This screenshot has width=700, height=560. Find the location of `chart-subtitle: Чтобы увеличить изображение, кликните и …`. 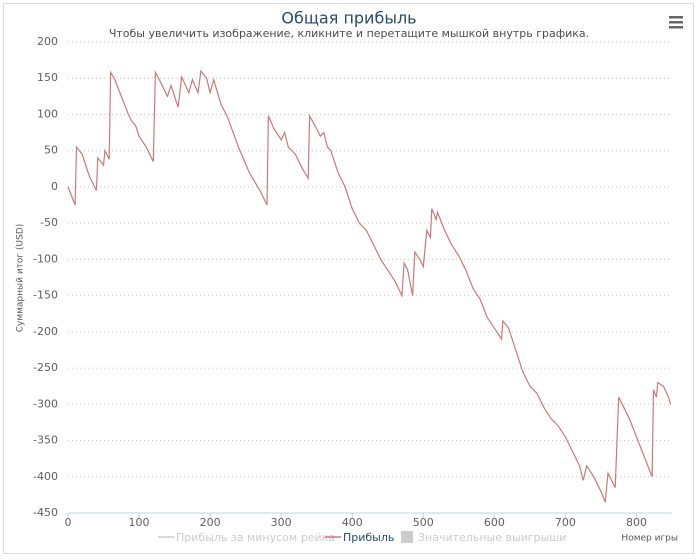

chart-subtitle: Чтобы увеличить изображение, кликните и … is located at coordinates (349, 33).